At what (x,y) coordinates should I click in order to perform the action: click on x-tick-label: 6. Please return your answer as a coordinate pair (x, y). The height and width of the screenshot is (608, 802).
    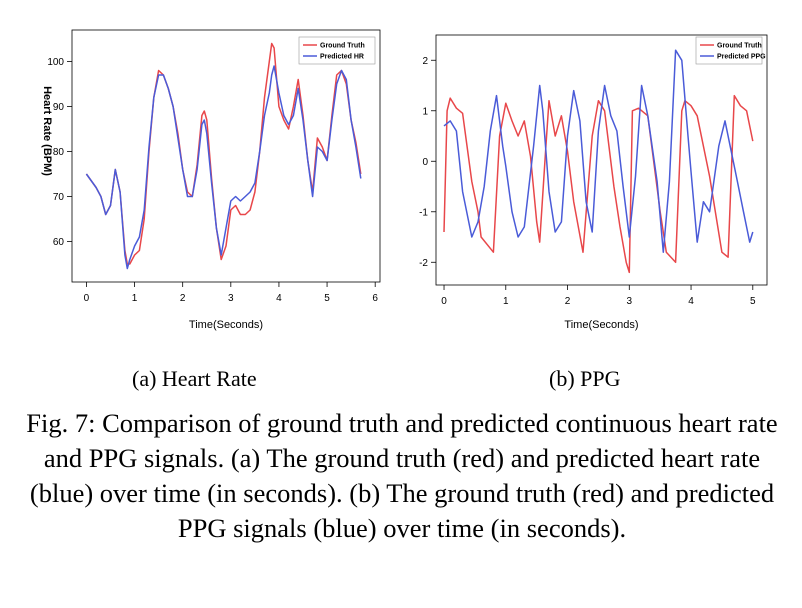
    Looking at the image, I should click on (375, 298).